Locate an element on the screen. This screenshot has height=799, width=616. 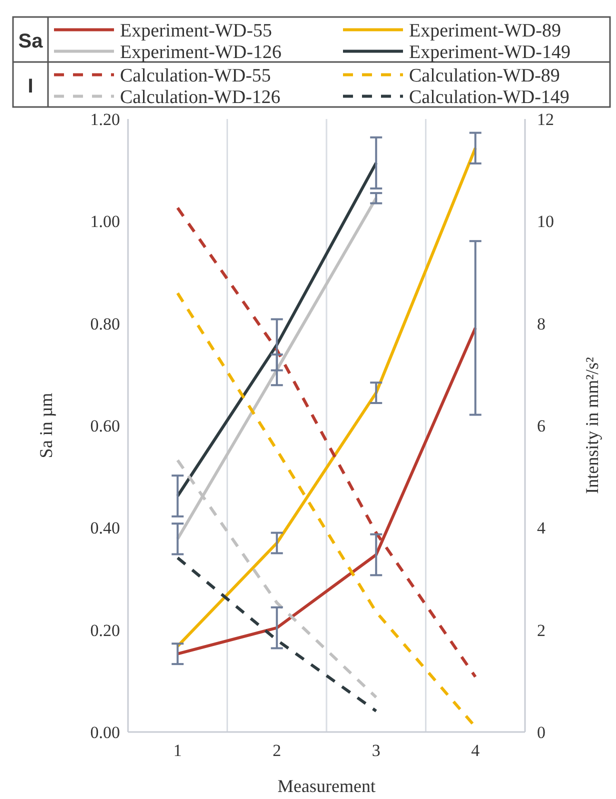
x-tick-label: 2 is located at coordinates (277, 750).